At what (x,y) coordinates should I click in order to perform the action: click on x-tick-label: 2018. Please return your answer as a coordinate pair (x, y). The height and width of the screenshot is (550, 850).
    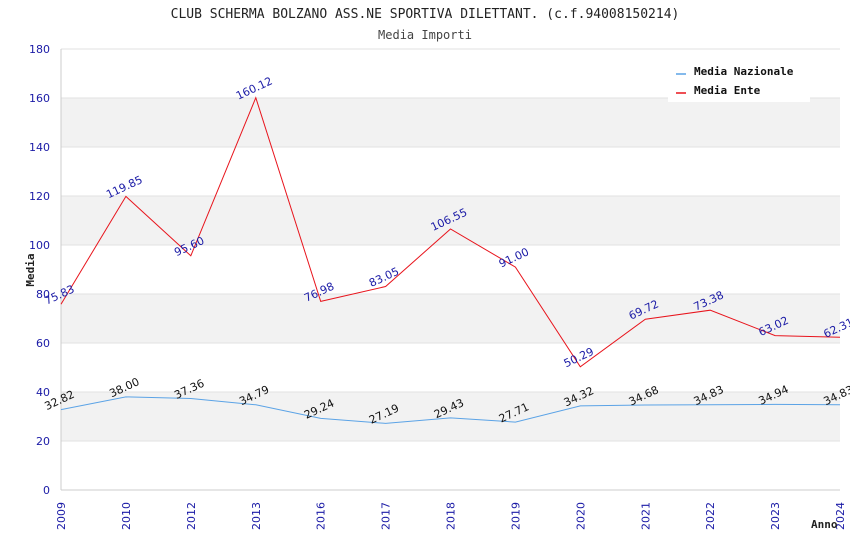
    Looking at the image, I should click on (451, 516).